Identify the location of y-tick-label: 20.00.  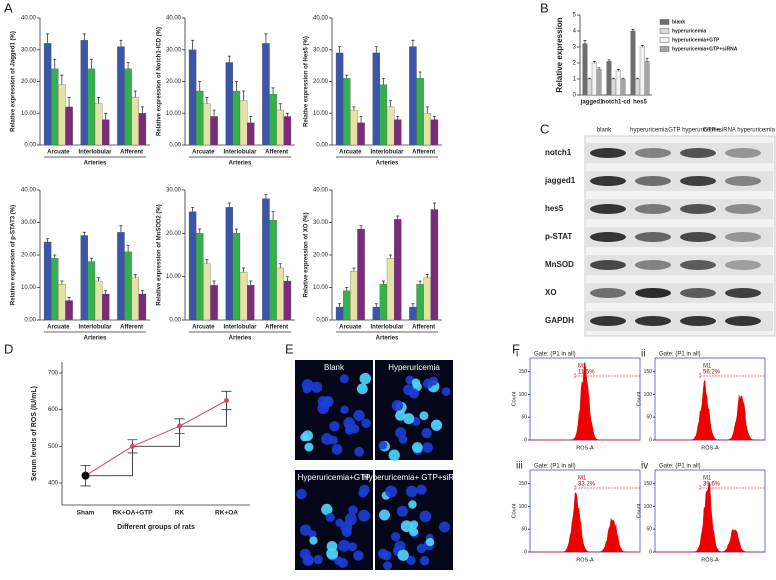
(174, 234).